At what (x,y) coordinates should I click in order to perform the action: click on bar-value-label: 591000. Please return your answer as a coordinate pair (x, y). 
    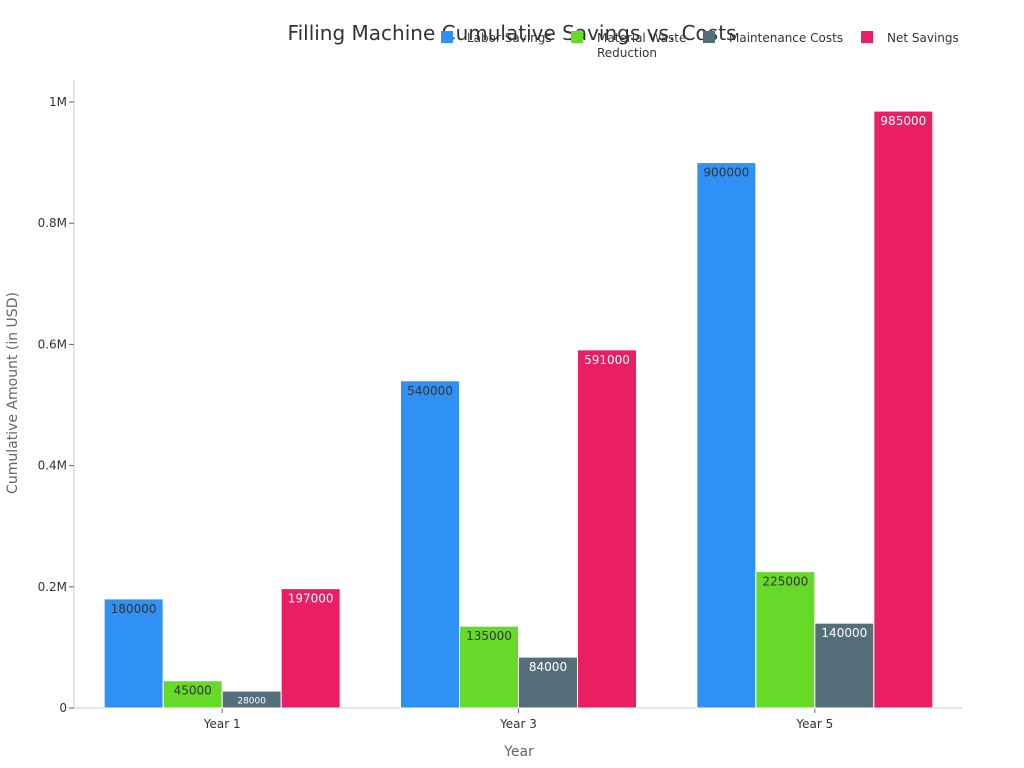
    Looking at the image, I should click on (607, 360).